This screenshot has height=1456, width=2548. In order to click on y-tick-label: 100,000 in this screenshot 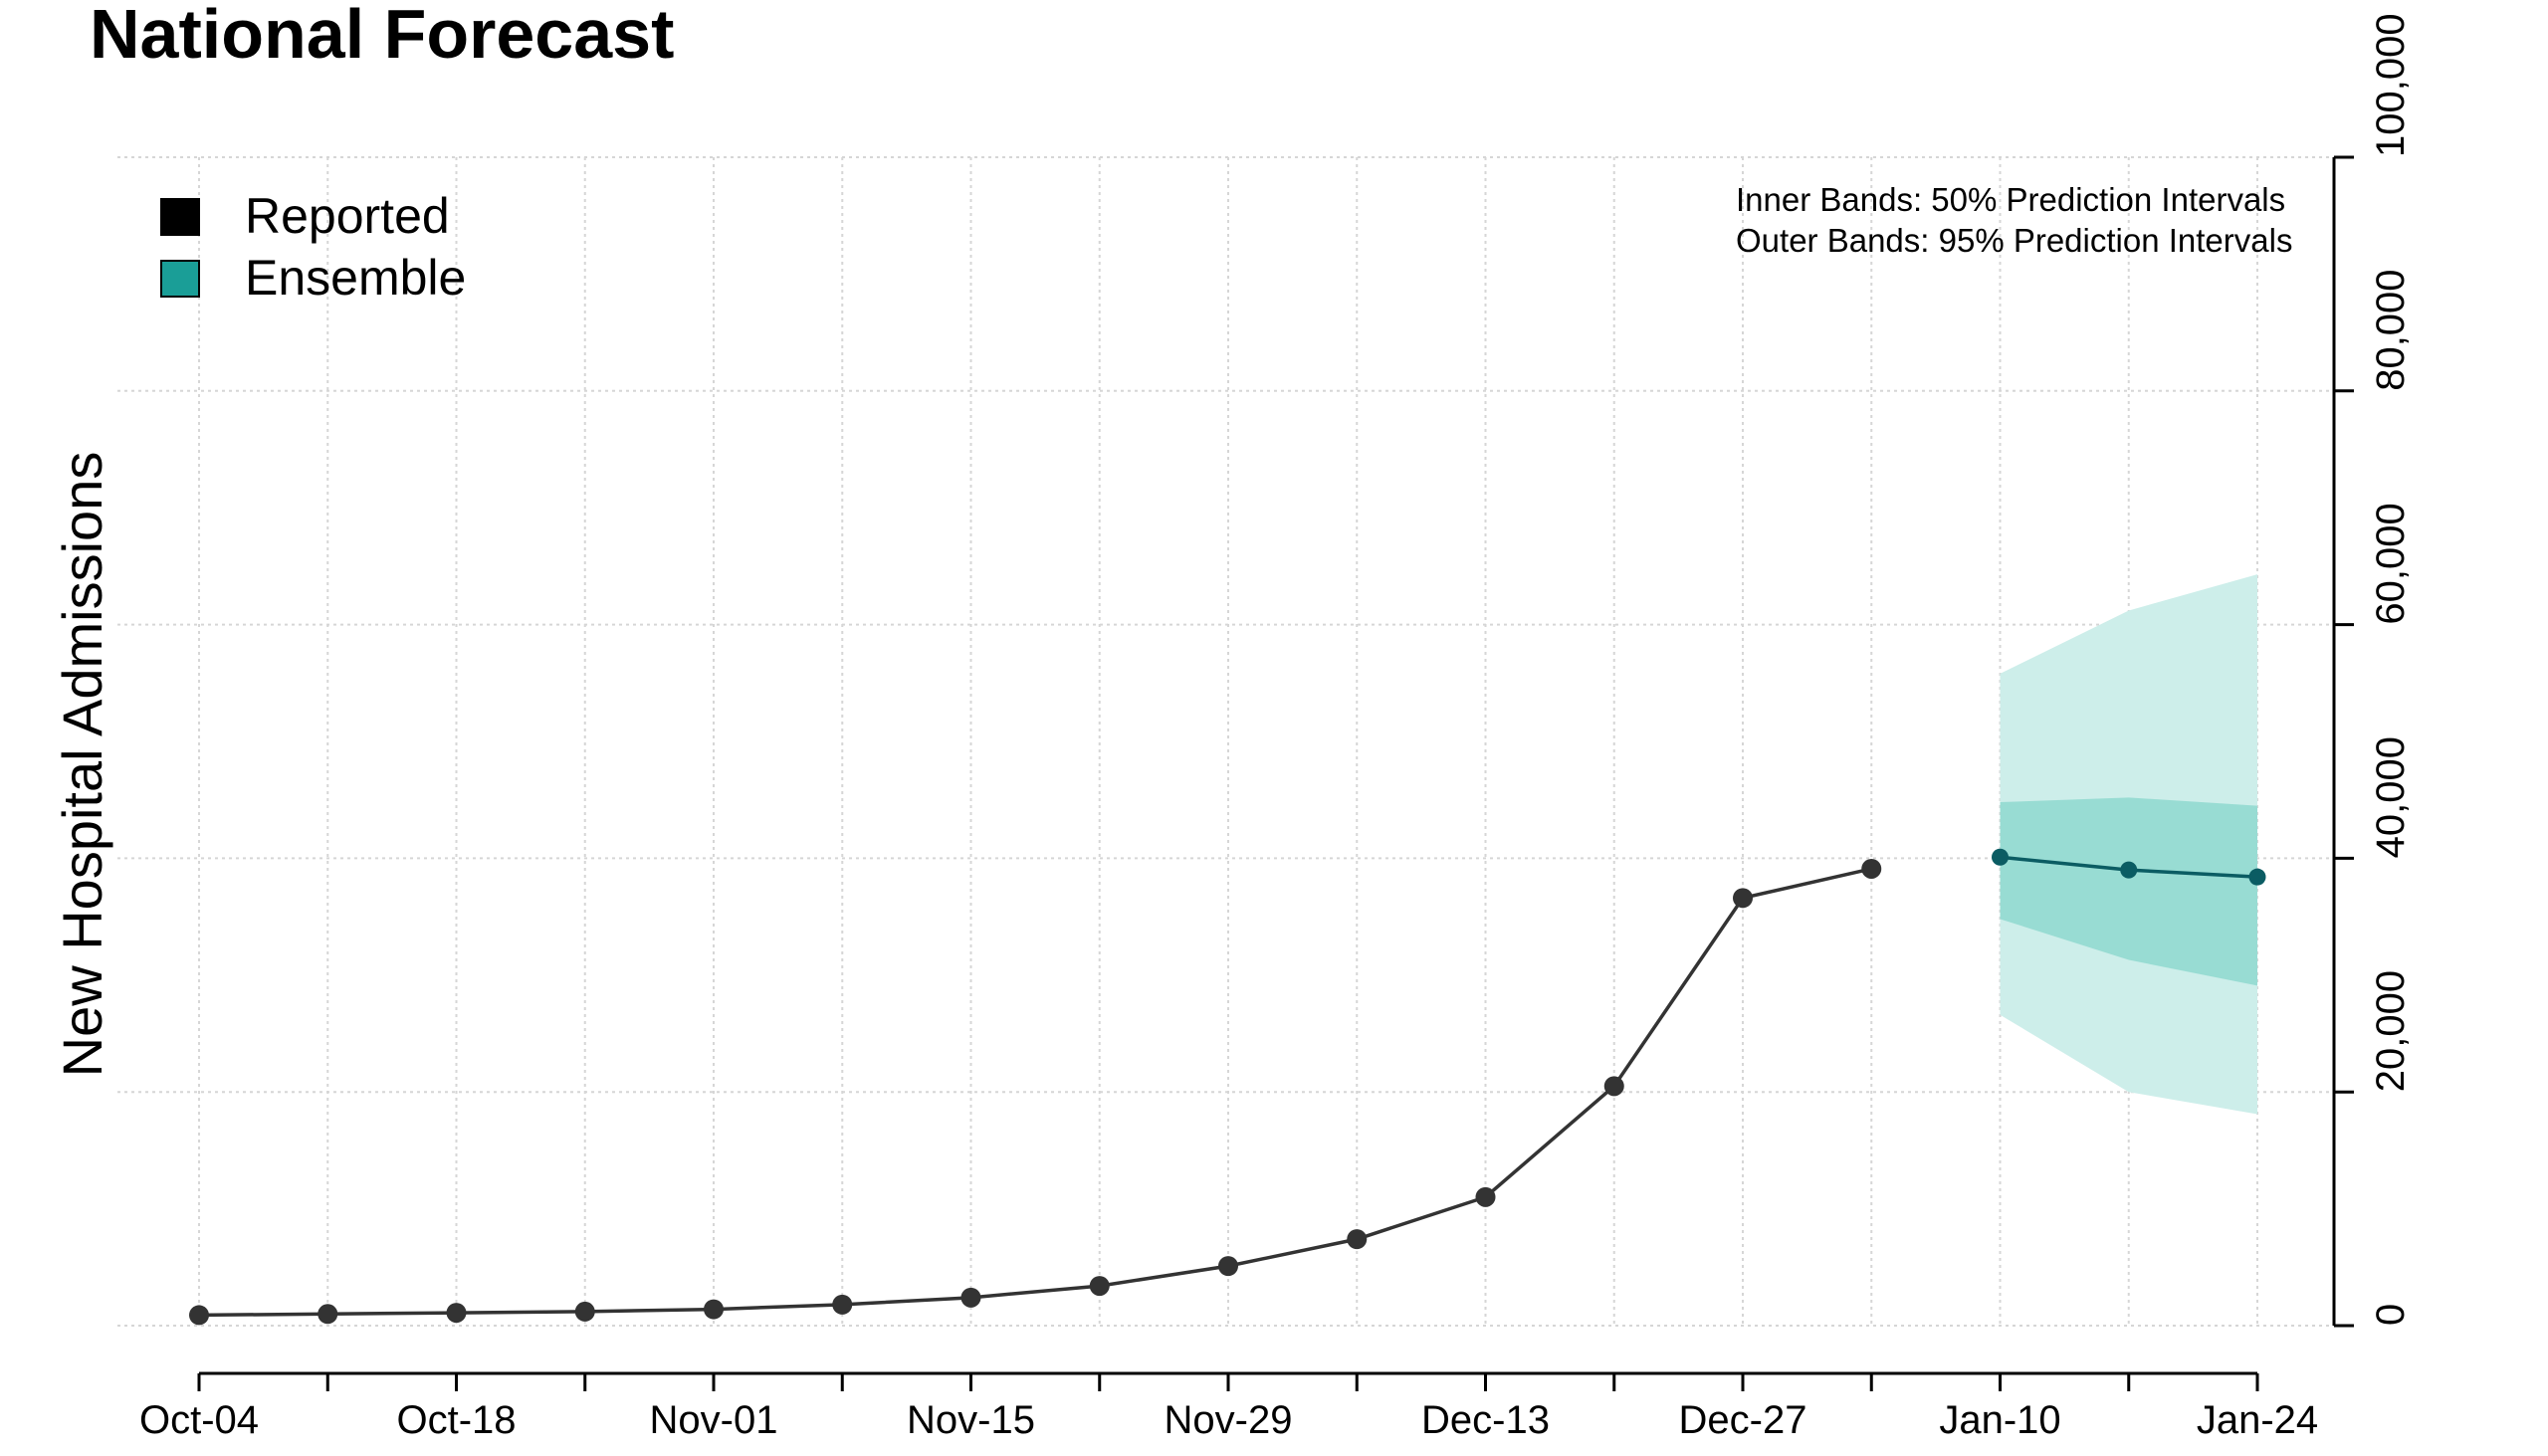, I will do `click(2391, 85)`.